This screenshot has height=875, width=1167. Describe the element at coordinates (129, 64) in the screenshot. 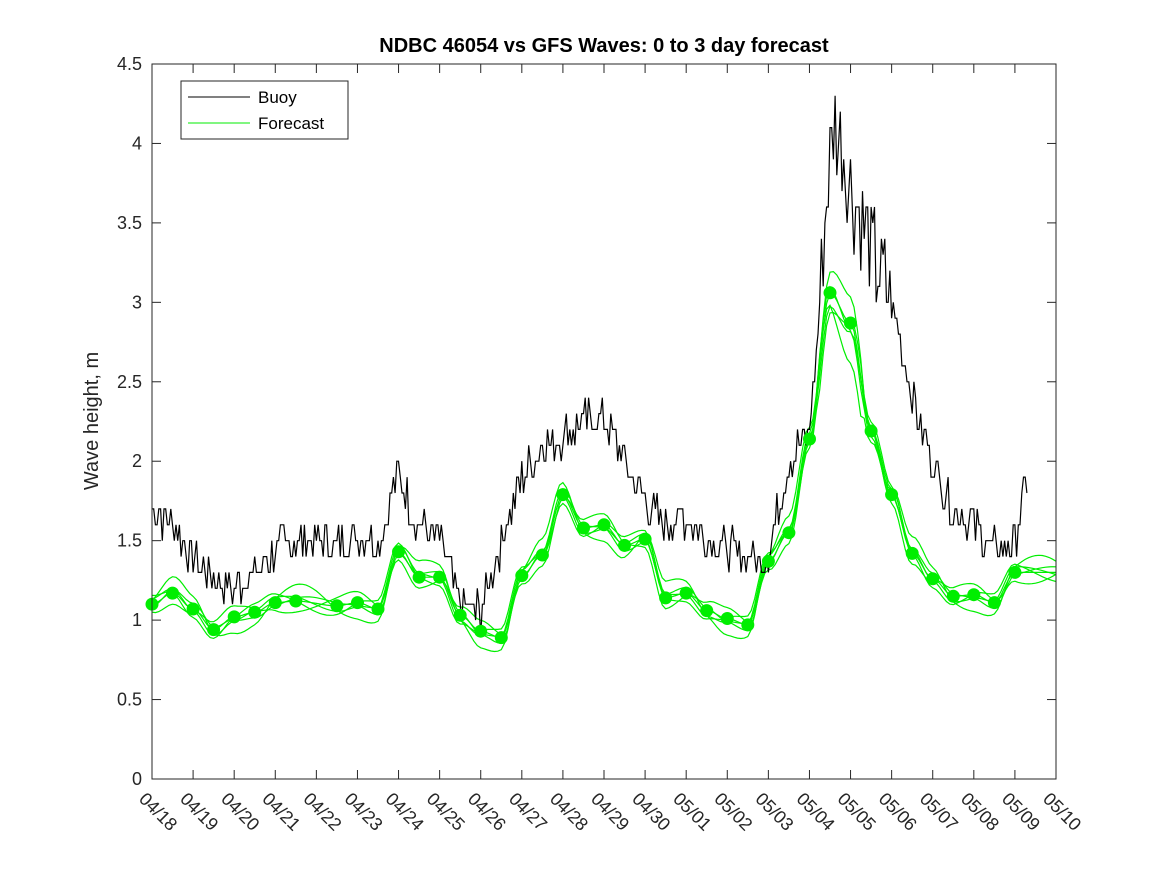

I see `y-tick-label: 4.5` at that location.